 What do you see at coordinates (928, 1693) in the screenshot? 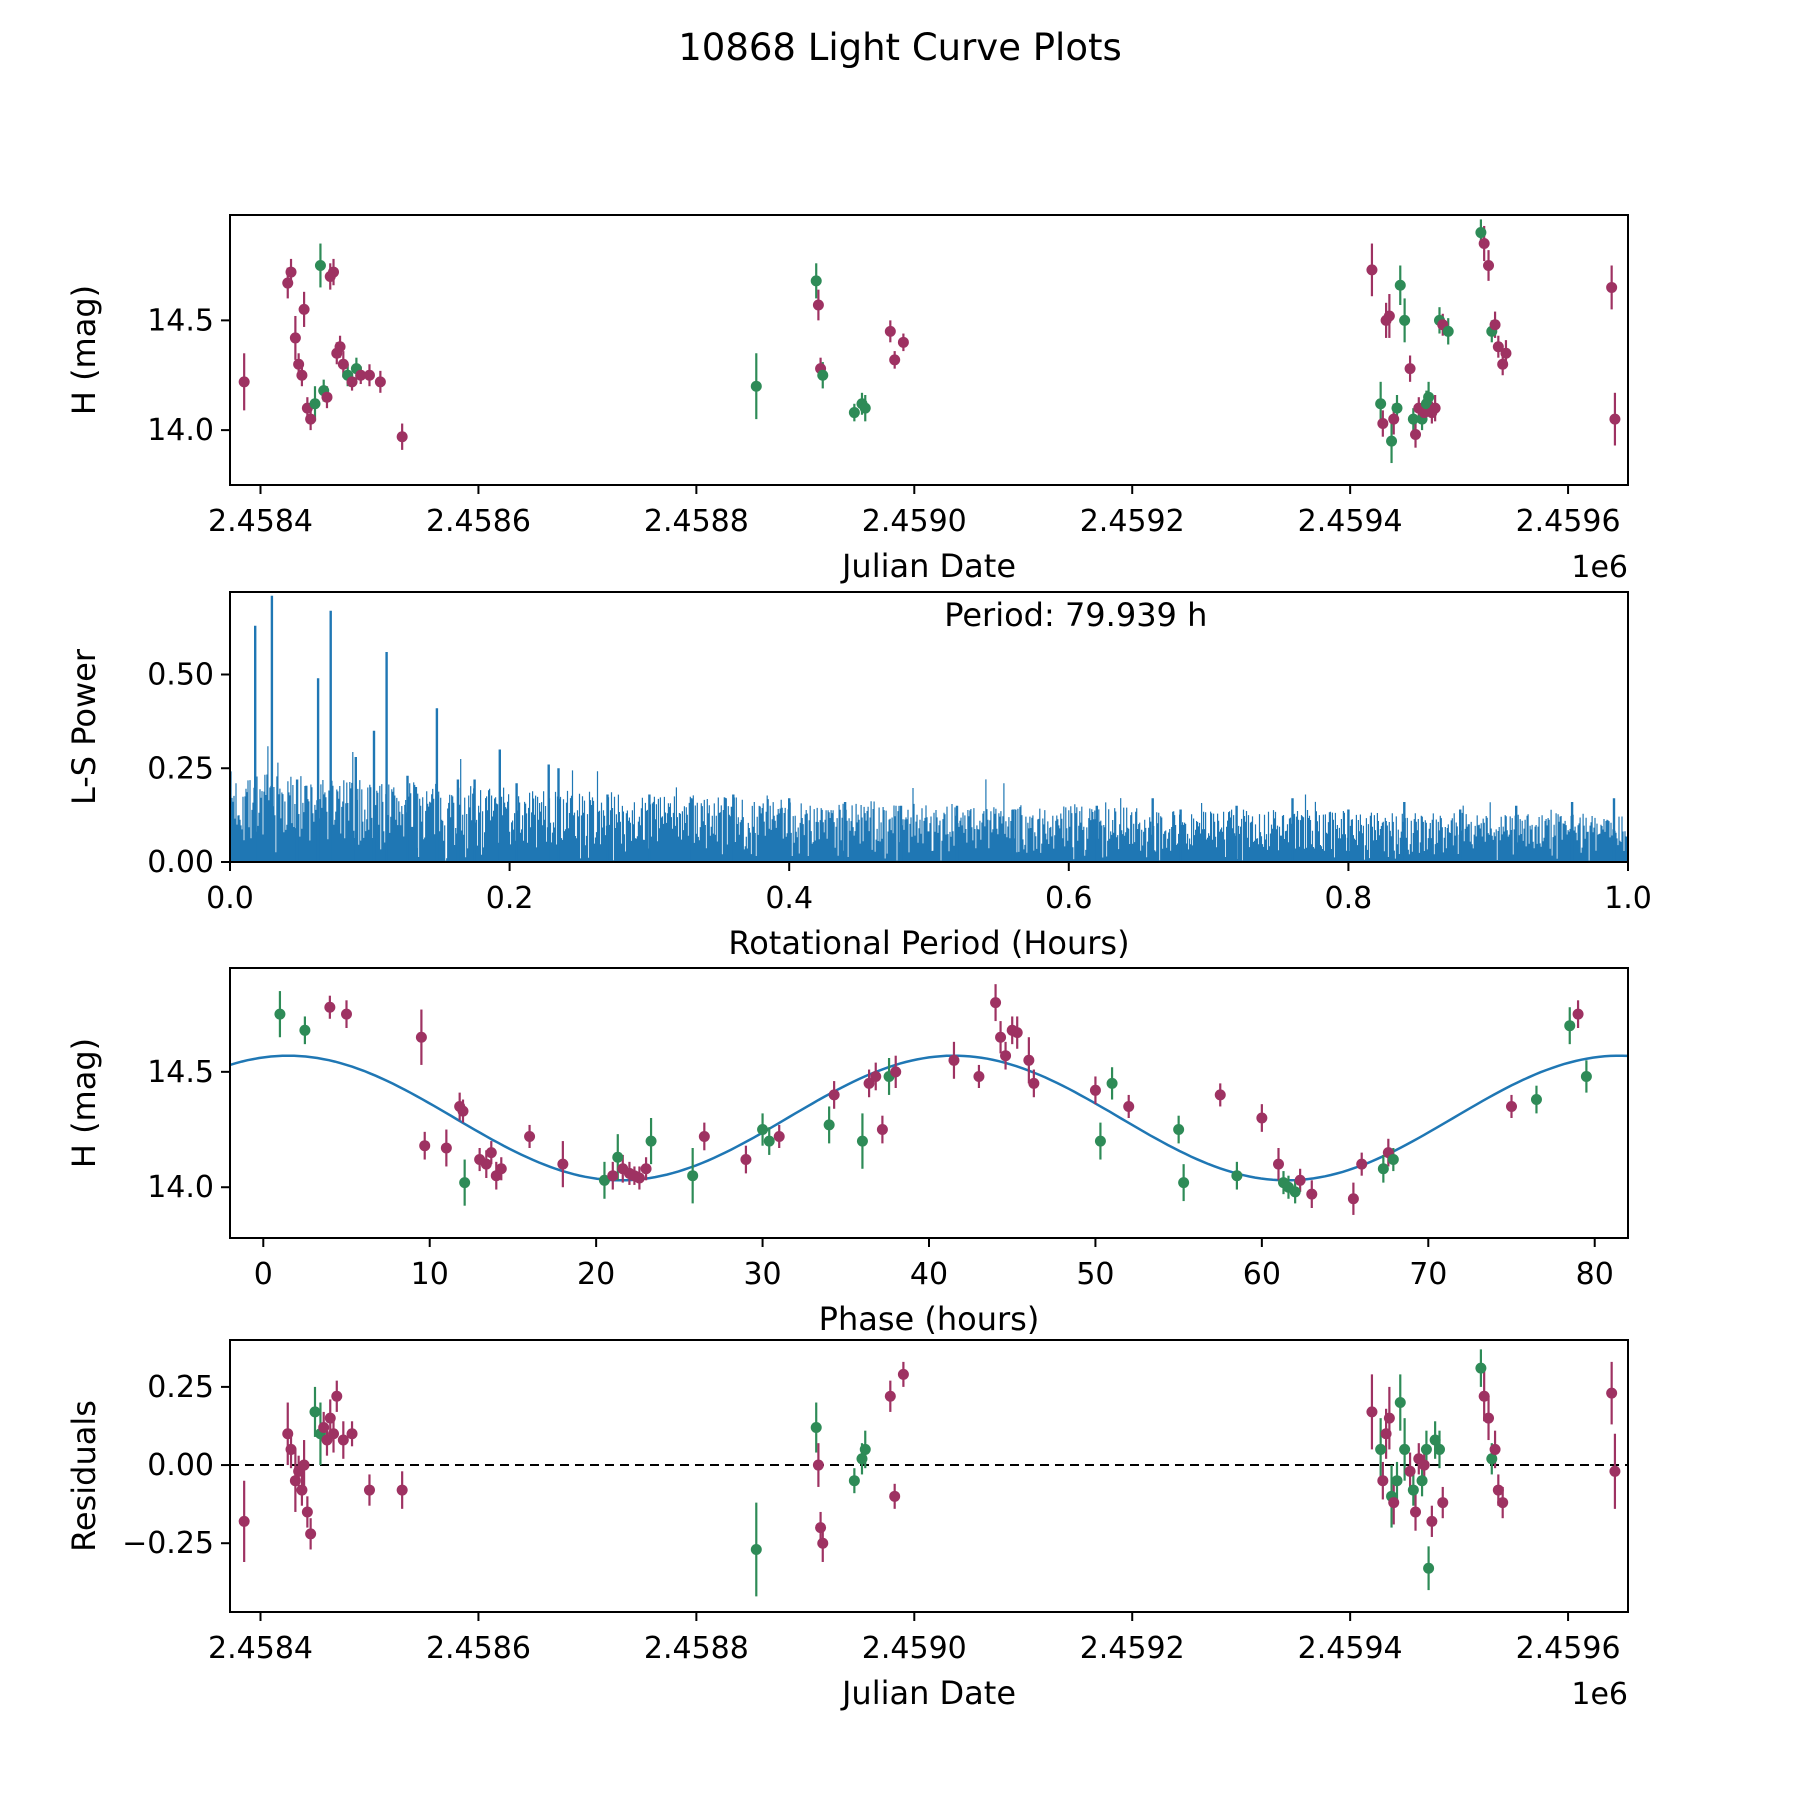
I see `residuals-xlabel: Julian Date` at bounding box center [928, 1693].